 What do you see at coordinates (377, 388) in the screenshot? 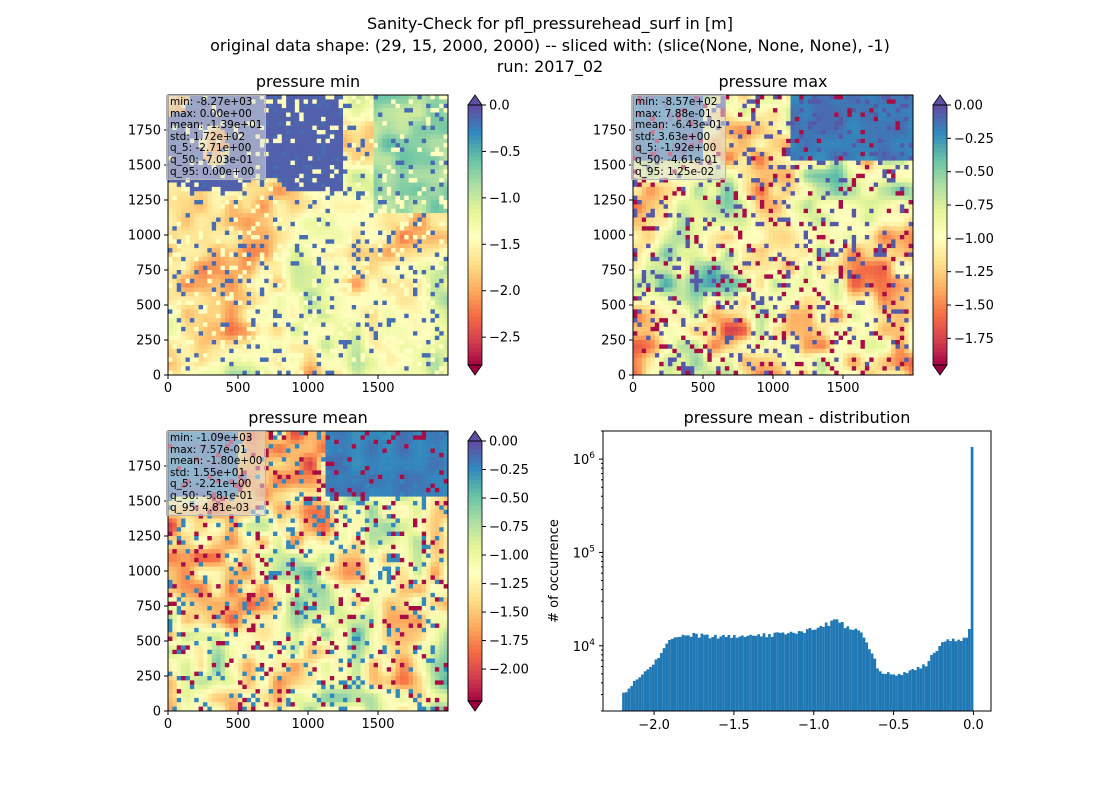
I see `x-tick-label: 1500` at bounding box center [377, 388].